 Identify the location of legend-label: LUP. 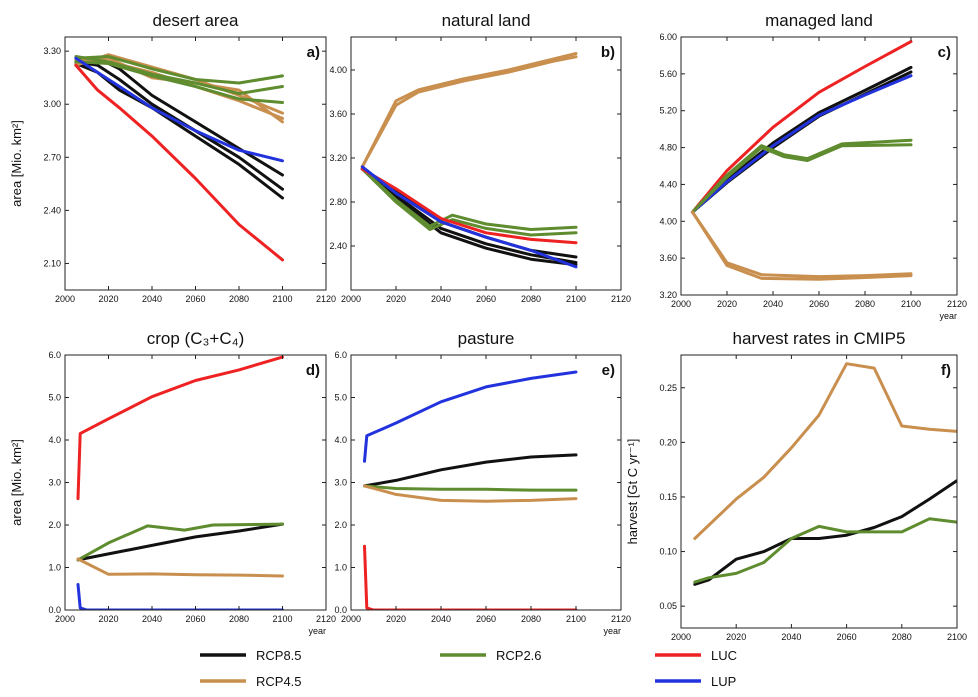
(723, 681).